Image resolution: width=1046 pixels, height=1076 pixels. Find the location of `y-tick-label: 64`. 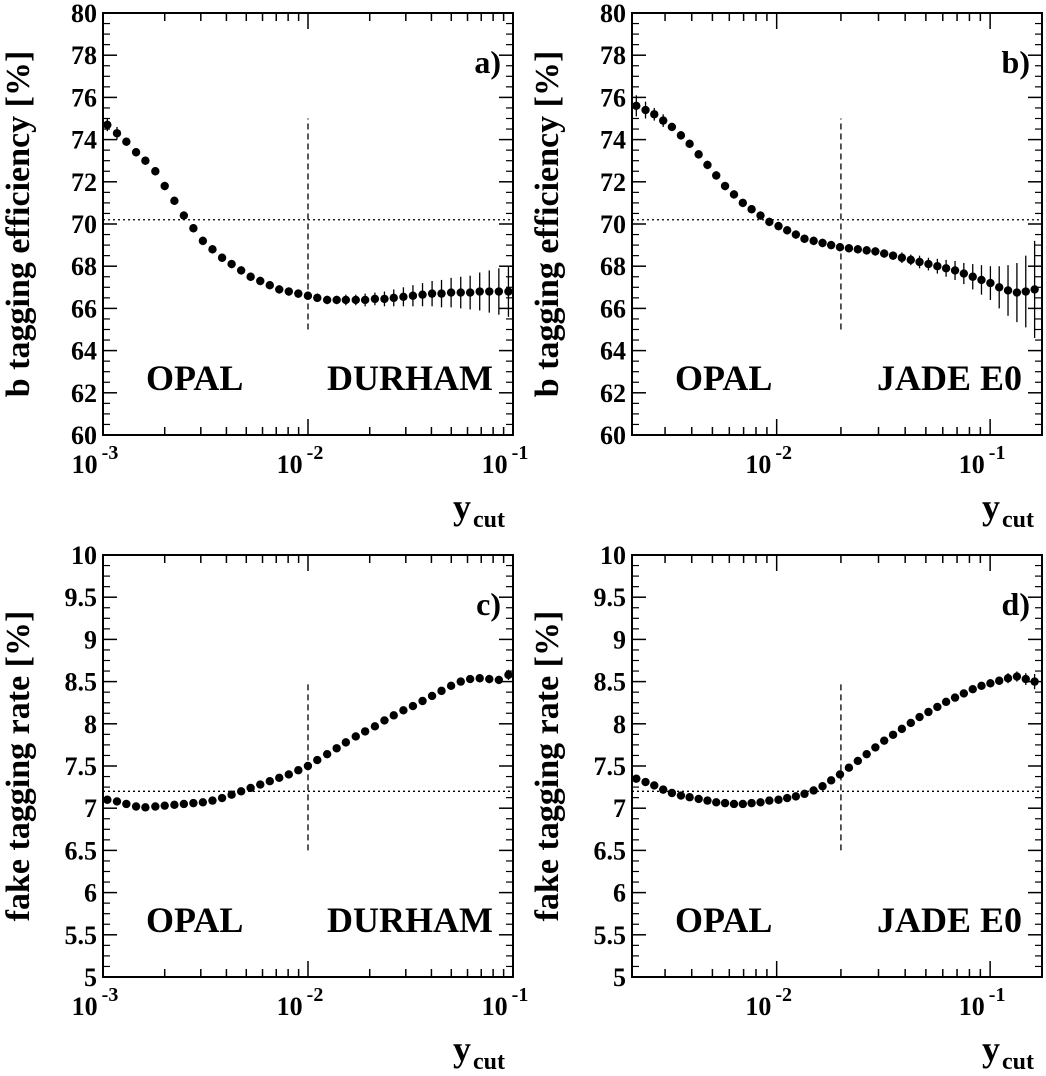

y-tick-label: 64 is located at coordinates (613, 351).